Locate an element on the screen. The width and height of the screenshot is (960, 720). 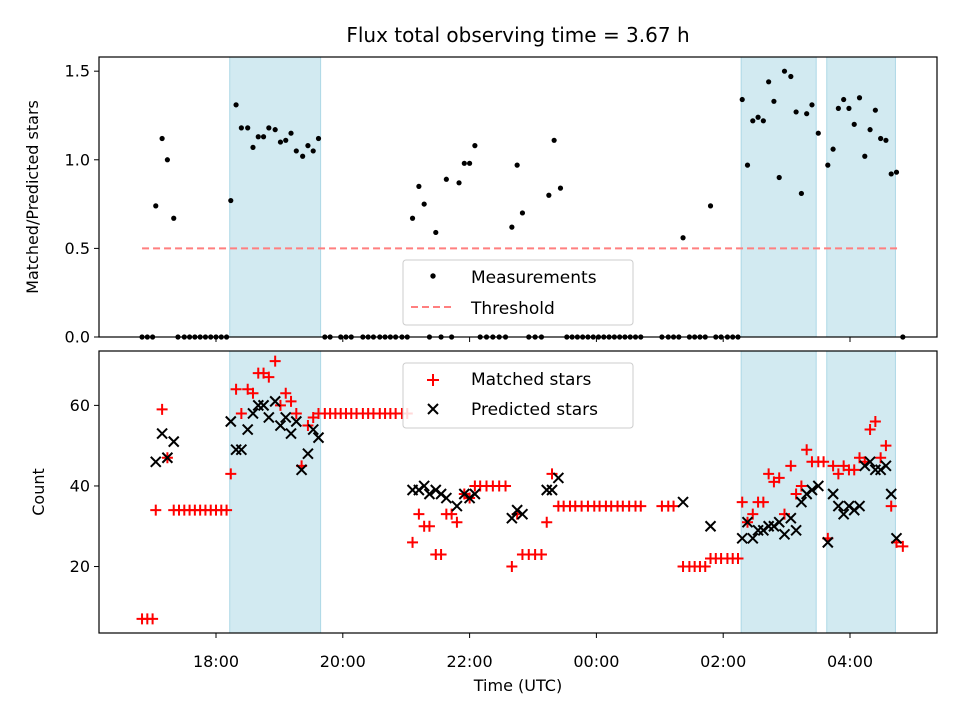
y-tick-label: 20 is located at coordinates (80, 566).